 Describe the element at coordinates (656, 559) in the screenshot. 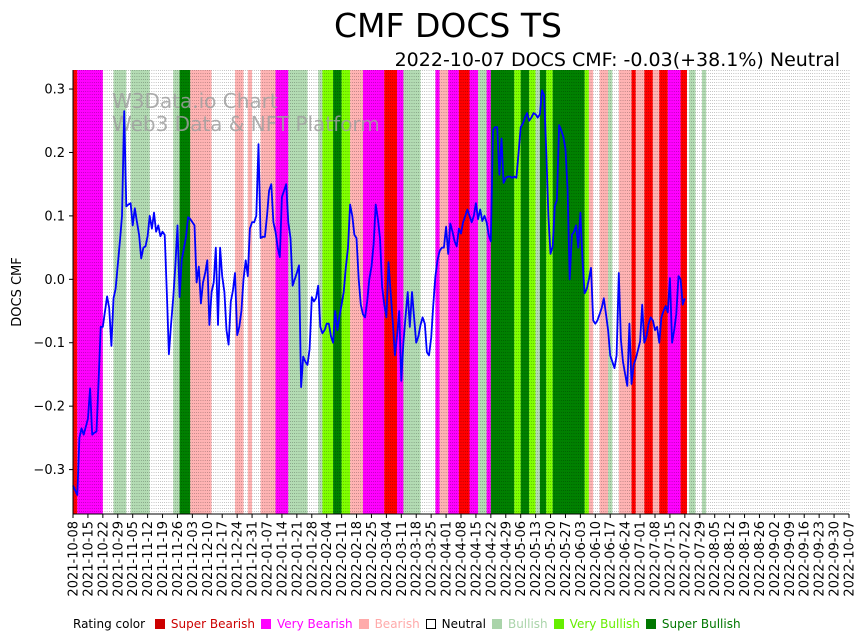

I see `x-tick-label: 2022-07-08` at that location.